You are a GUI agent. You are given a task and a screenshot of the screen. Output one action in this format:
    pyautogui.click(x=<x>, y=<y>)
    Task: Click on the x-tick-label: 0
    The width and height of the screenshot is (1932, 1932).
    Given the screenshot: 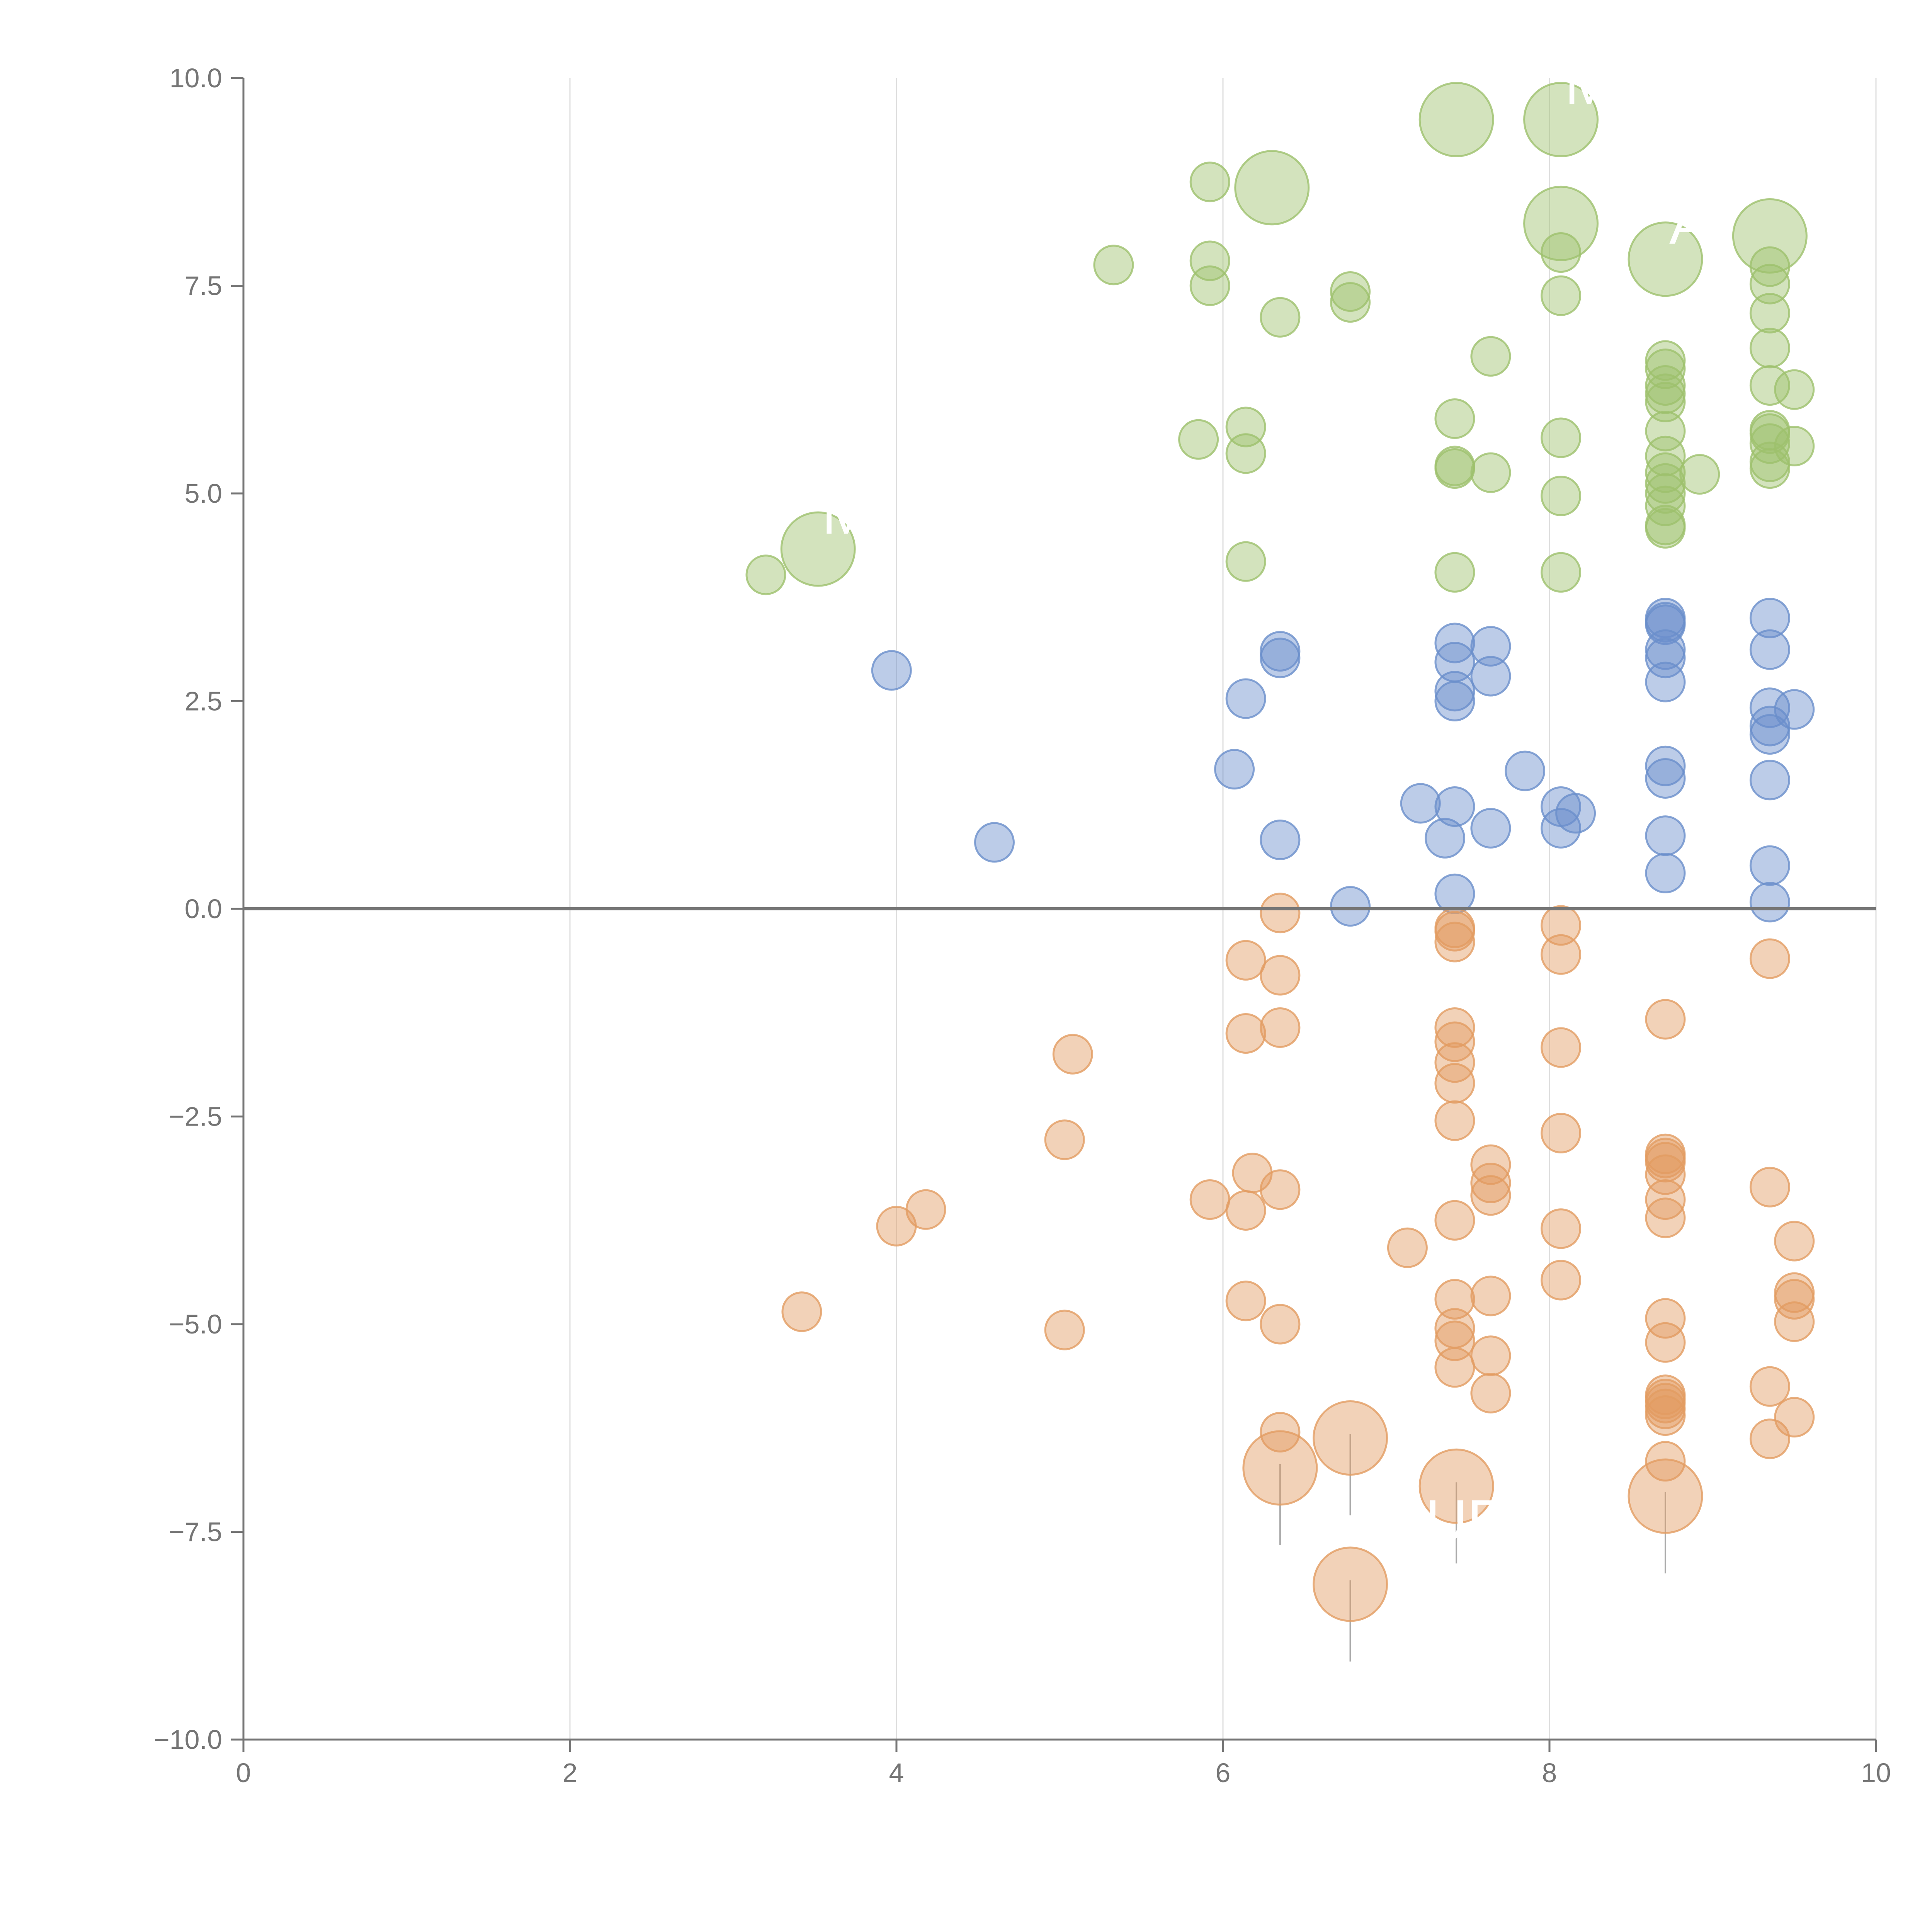 What is the action you would take?
    pyautogui.click(x=244, y=1773)
    